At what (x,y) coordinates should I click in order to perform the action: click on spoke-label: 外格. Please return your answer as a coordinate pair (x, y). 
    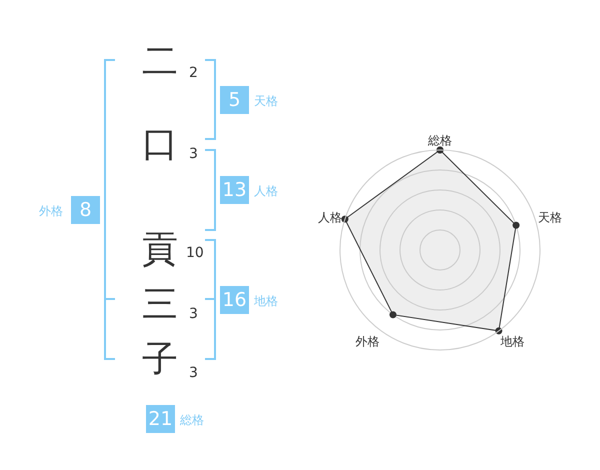
    Looking at the image, I should click on (368, 341).